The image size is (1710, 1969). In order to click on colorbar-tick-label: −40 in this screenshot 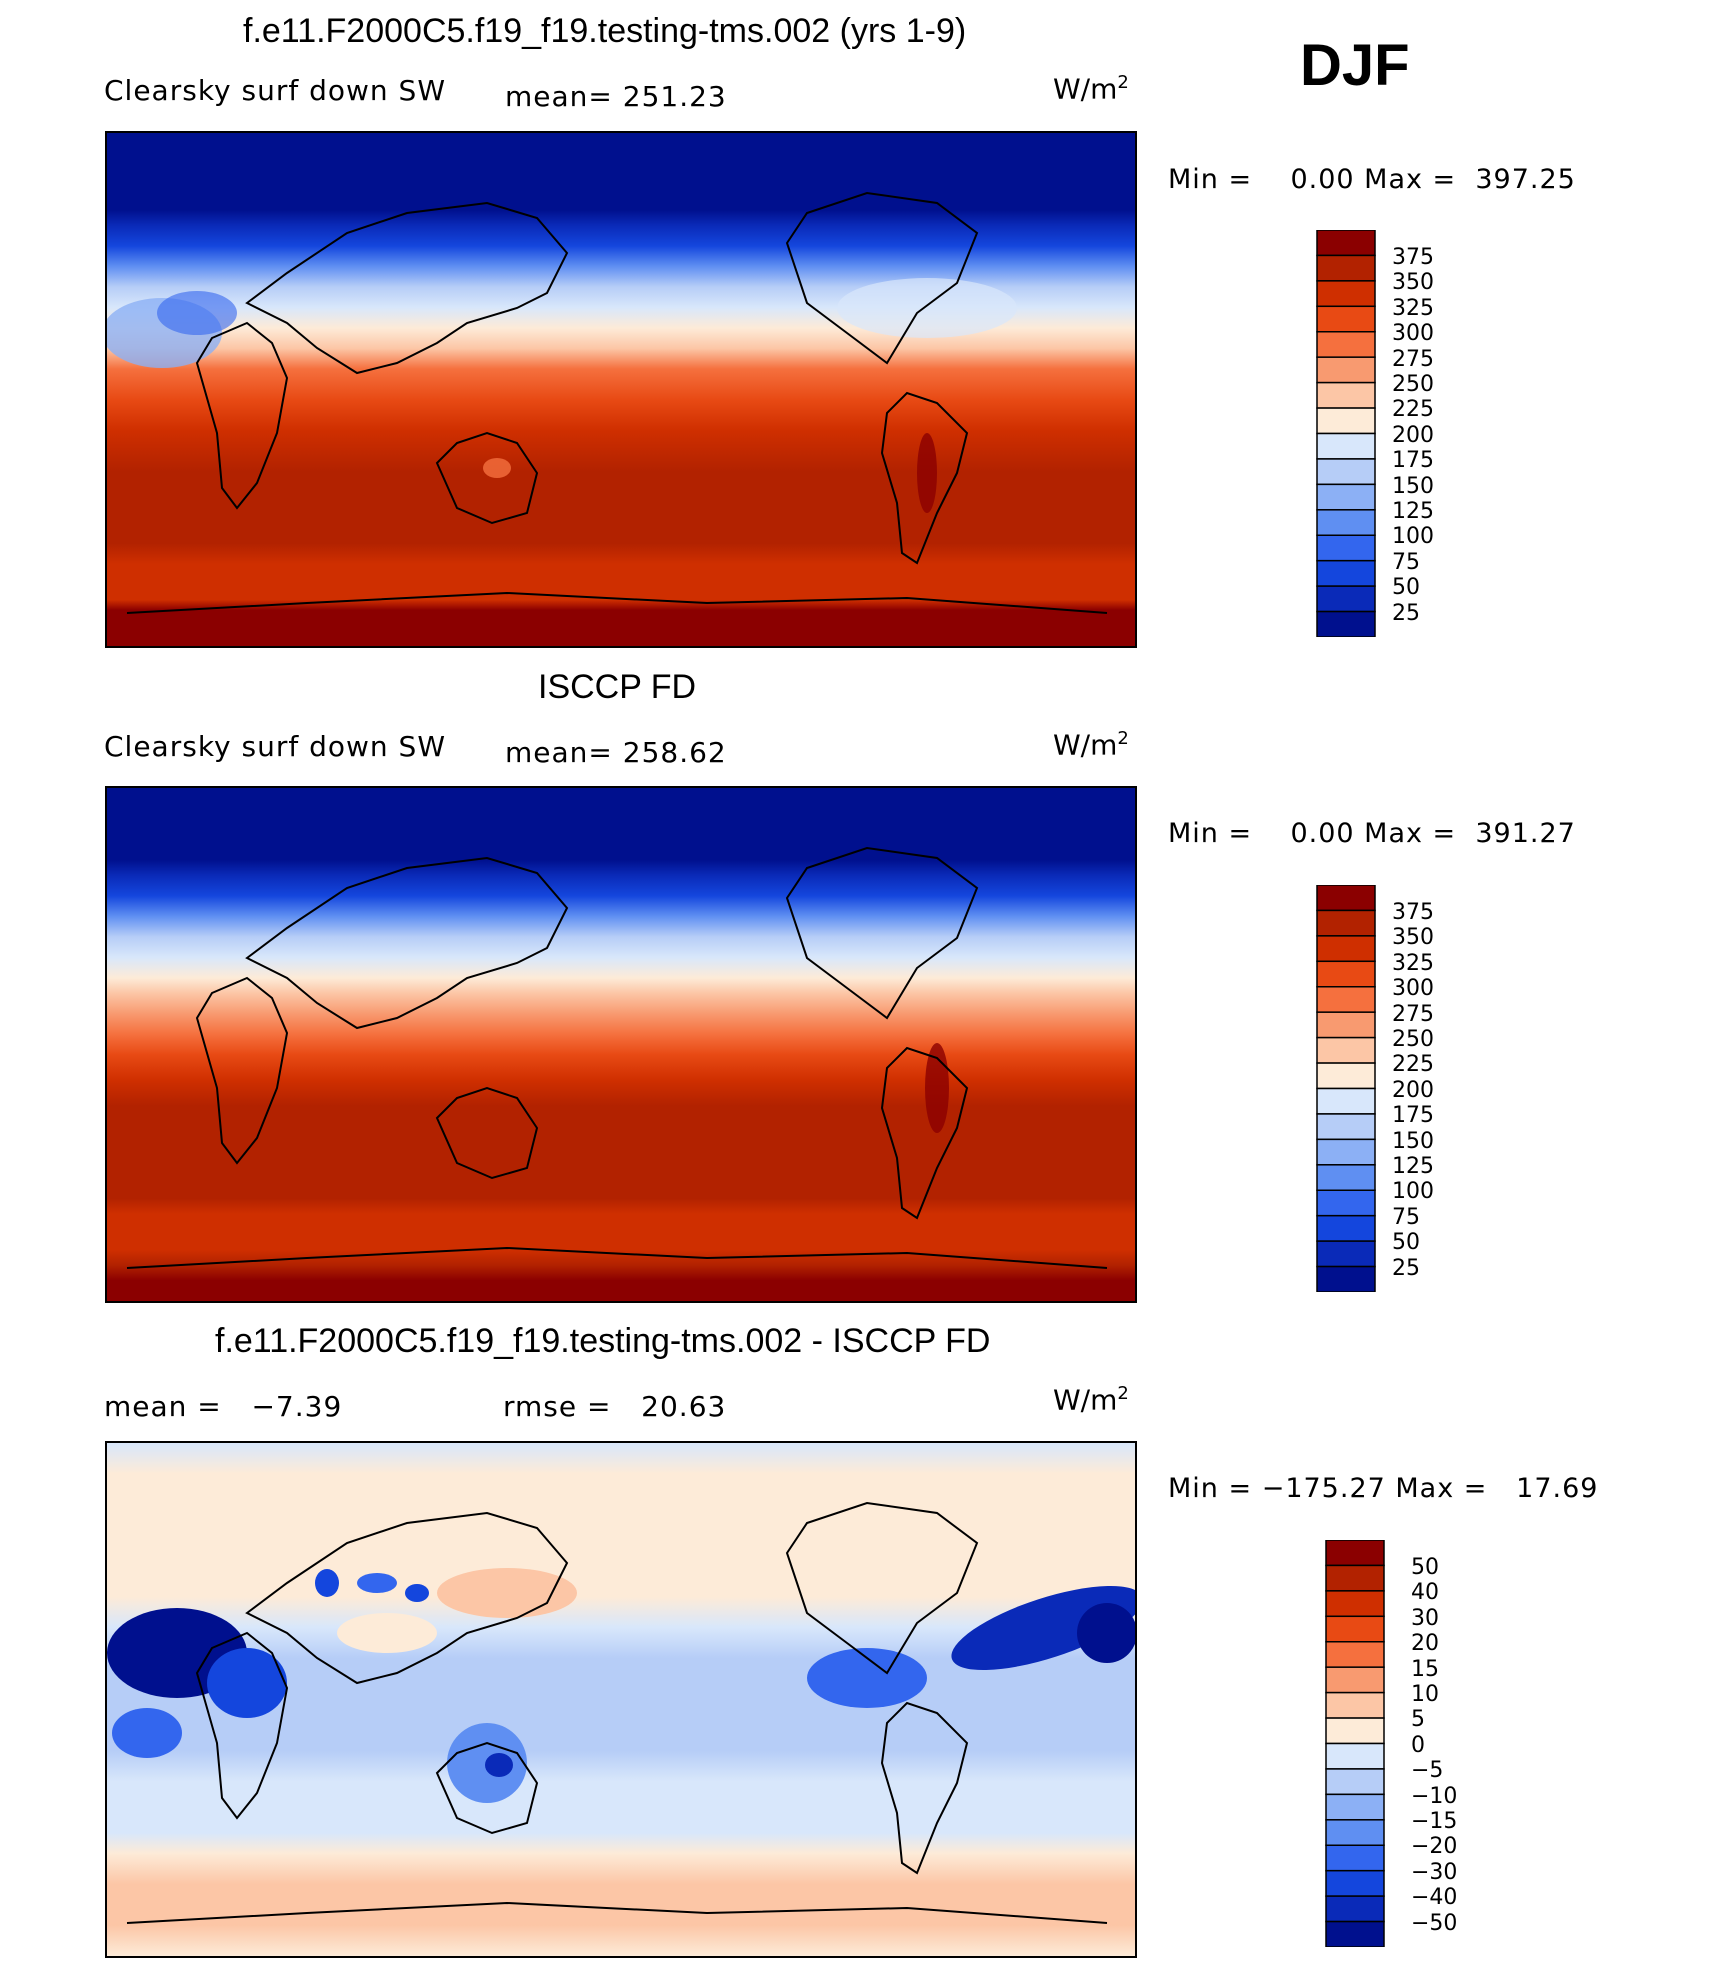, I will do `click(1434, 1898)`.